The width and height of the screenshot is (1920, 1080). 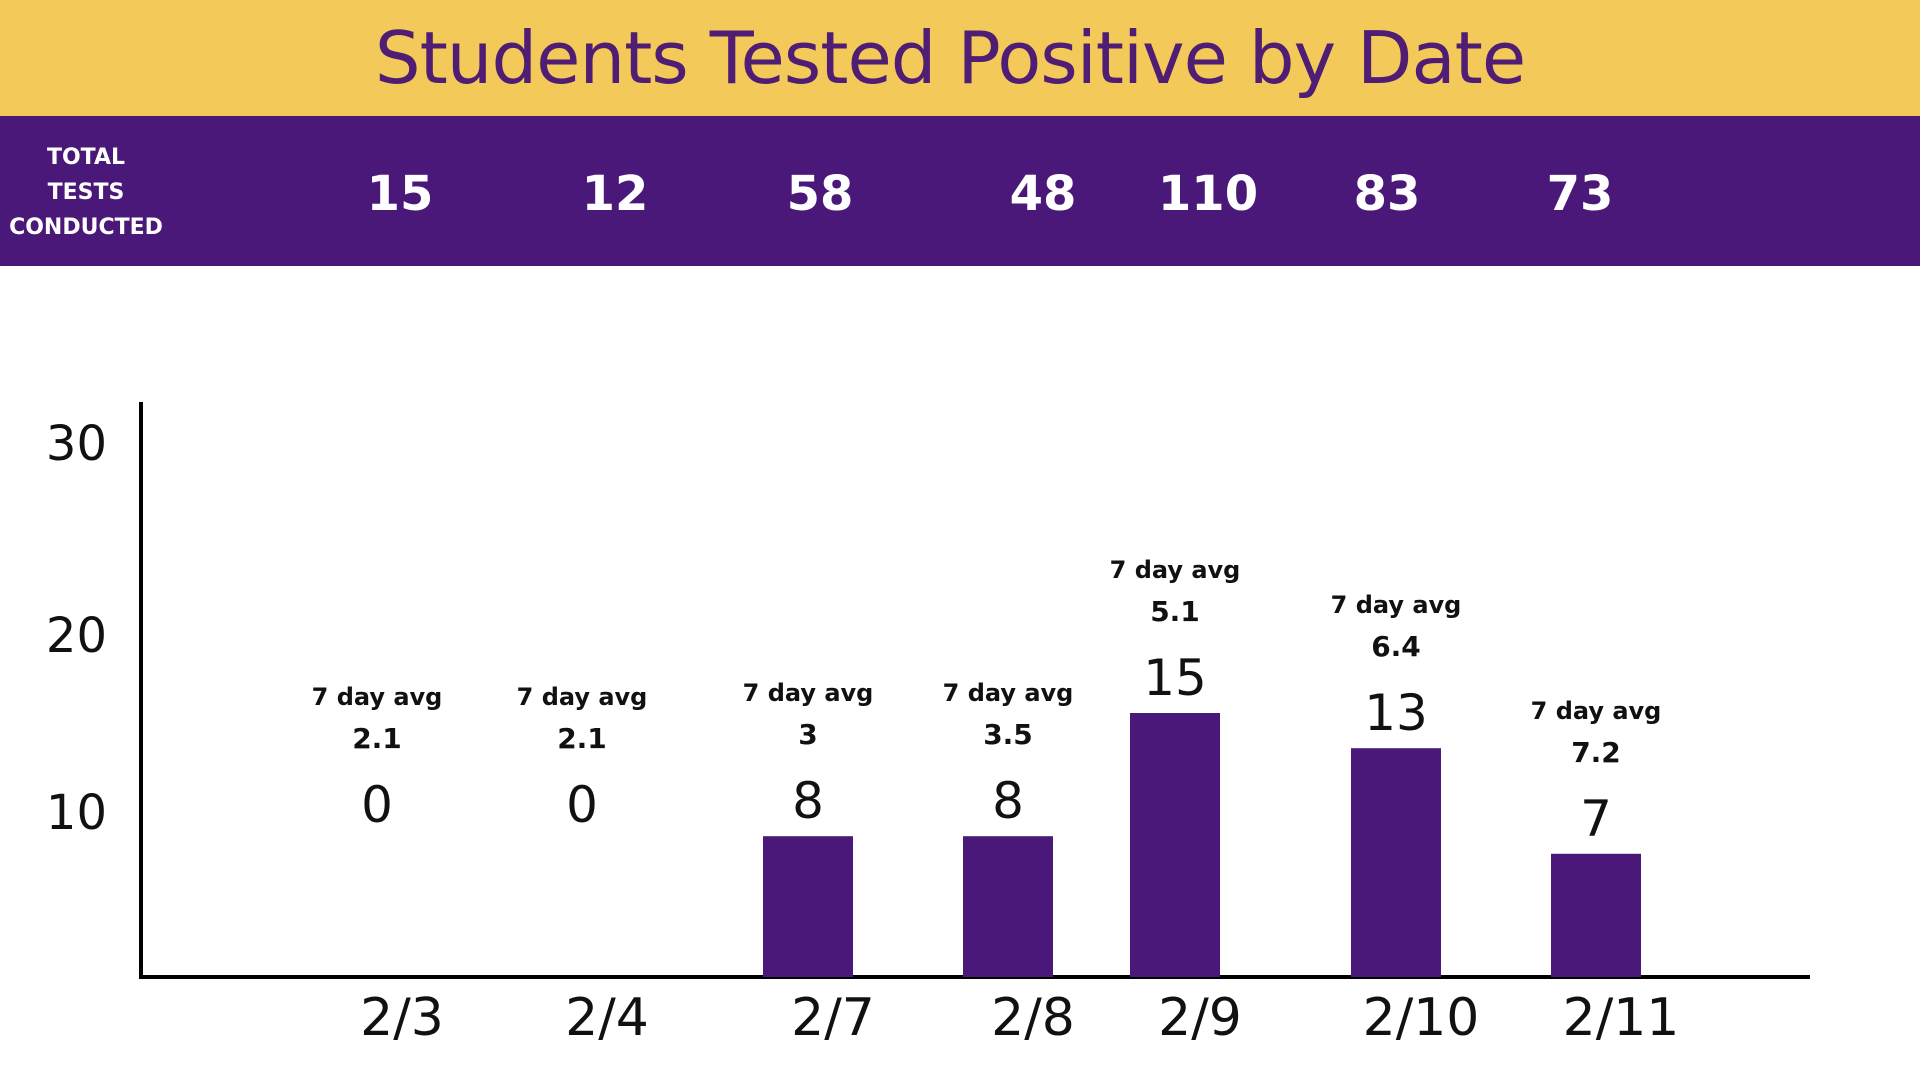 I want to click on x-tick-label: 2/10, so click(x=1421, y=1018).